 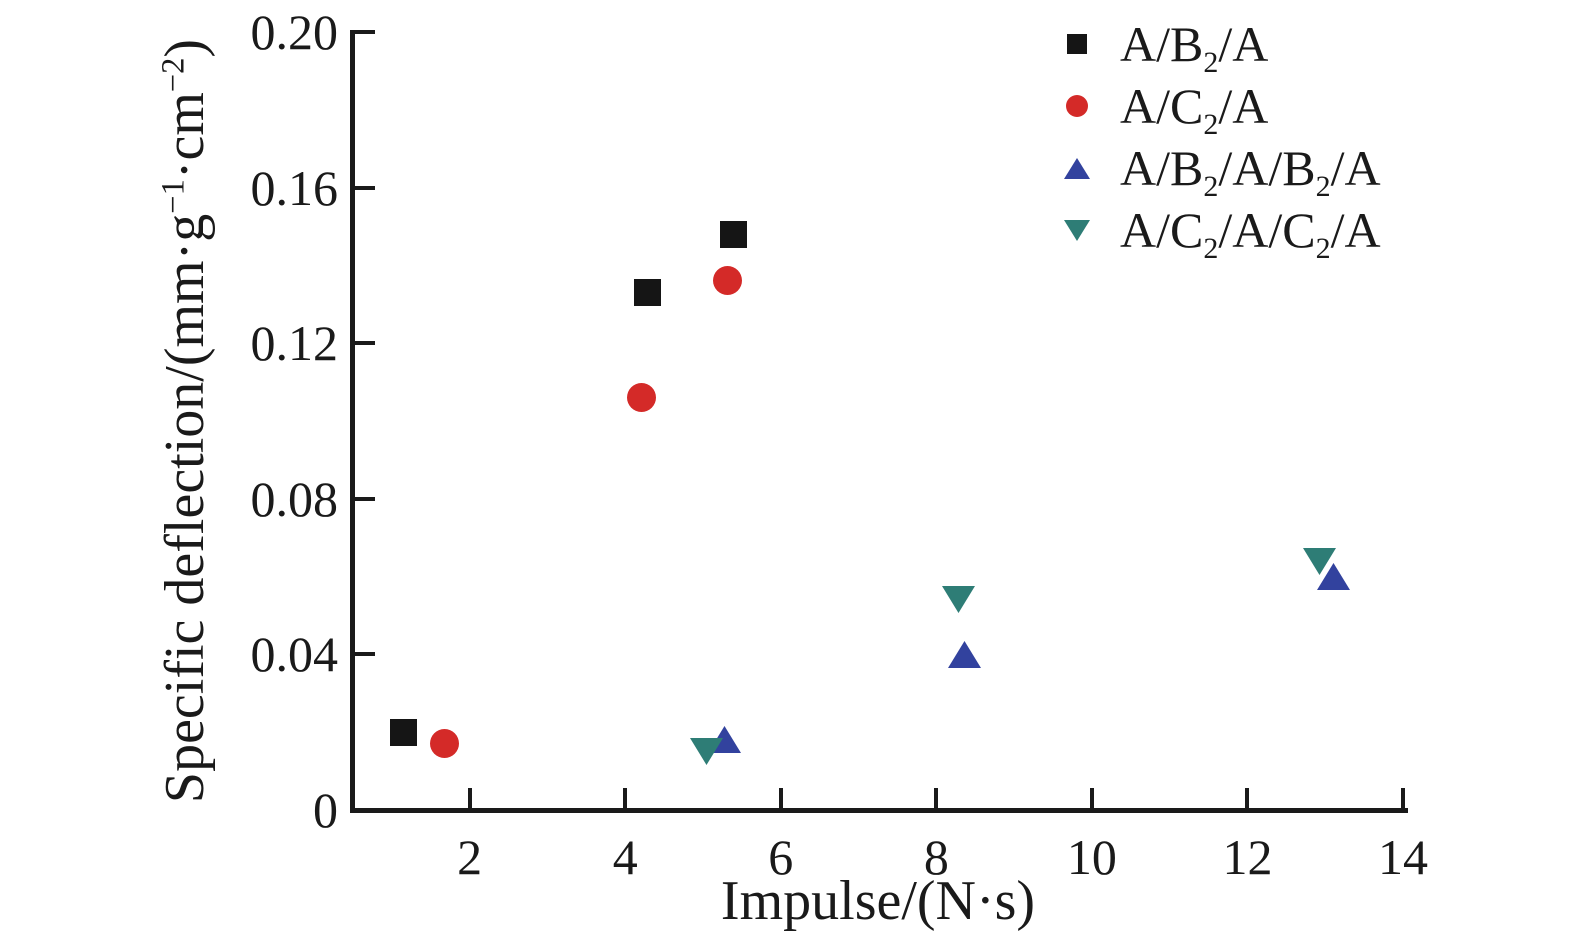 What do you see at coordinates (185, 421) in the screenshot?
I see `y-axis-title: Specific deflection/(mm·g−1·cm−2)` at bounding box center [185, 421].